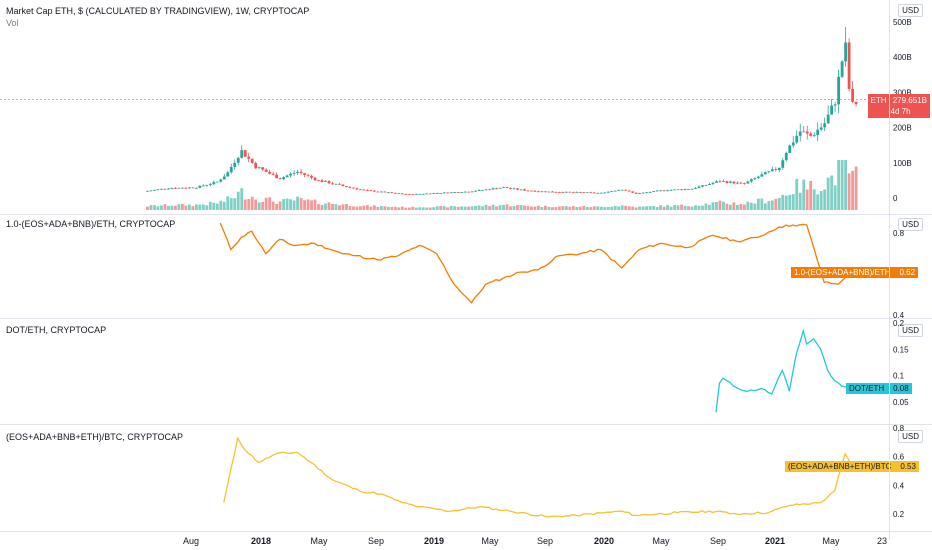 This screenshot has height=550, width=932. I want to click on x-tick-label: Aug, so click(191, 541).